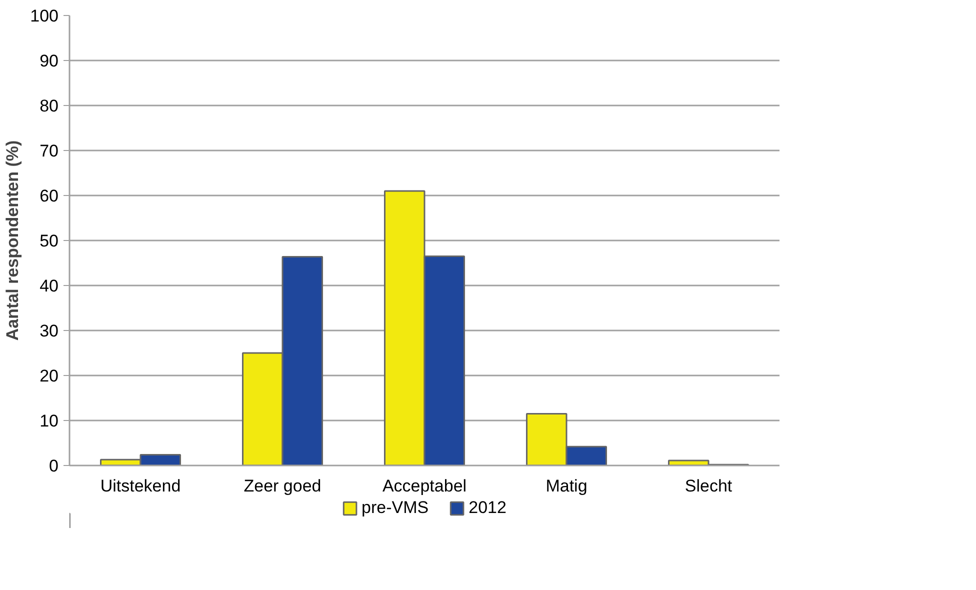  What do you see at coordinates (424, 486) in the screenshot?
I see `x-tick-label: Acceptabel` at bounding box center [424, 486].